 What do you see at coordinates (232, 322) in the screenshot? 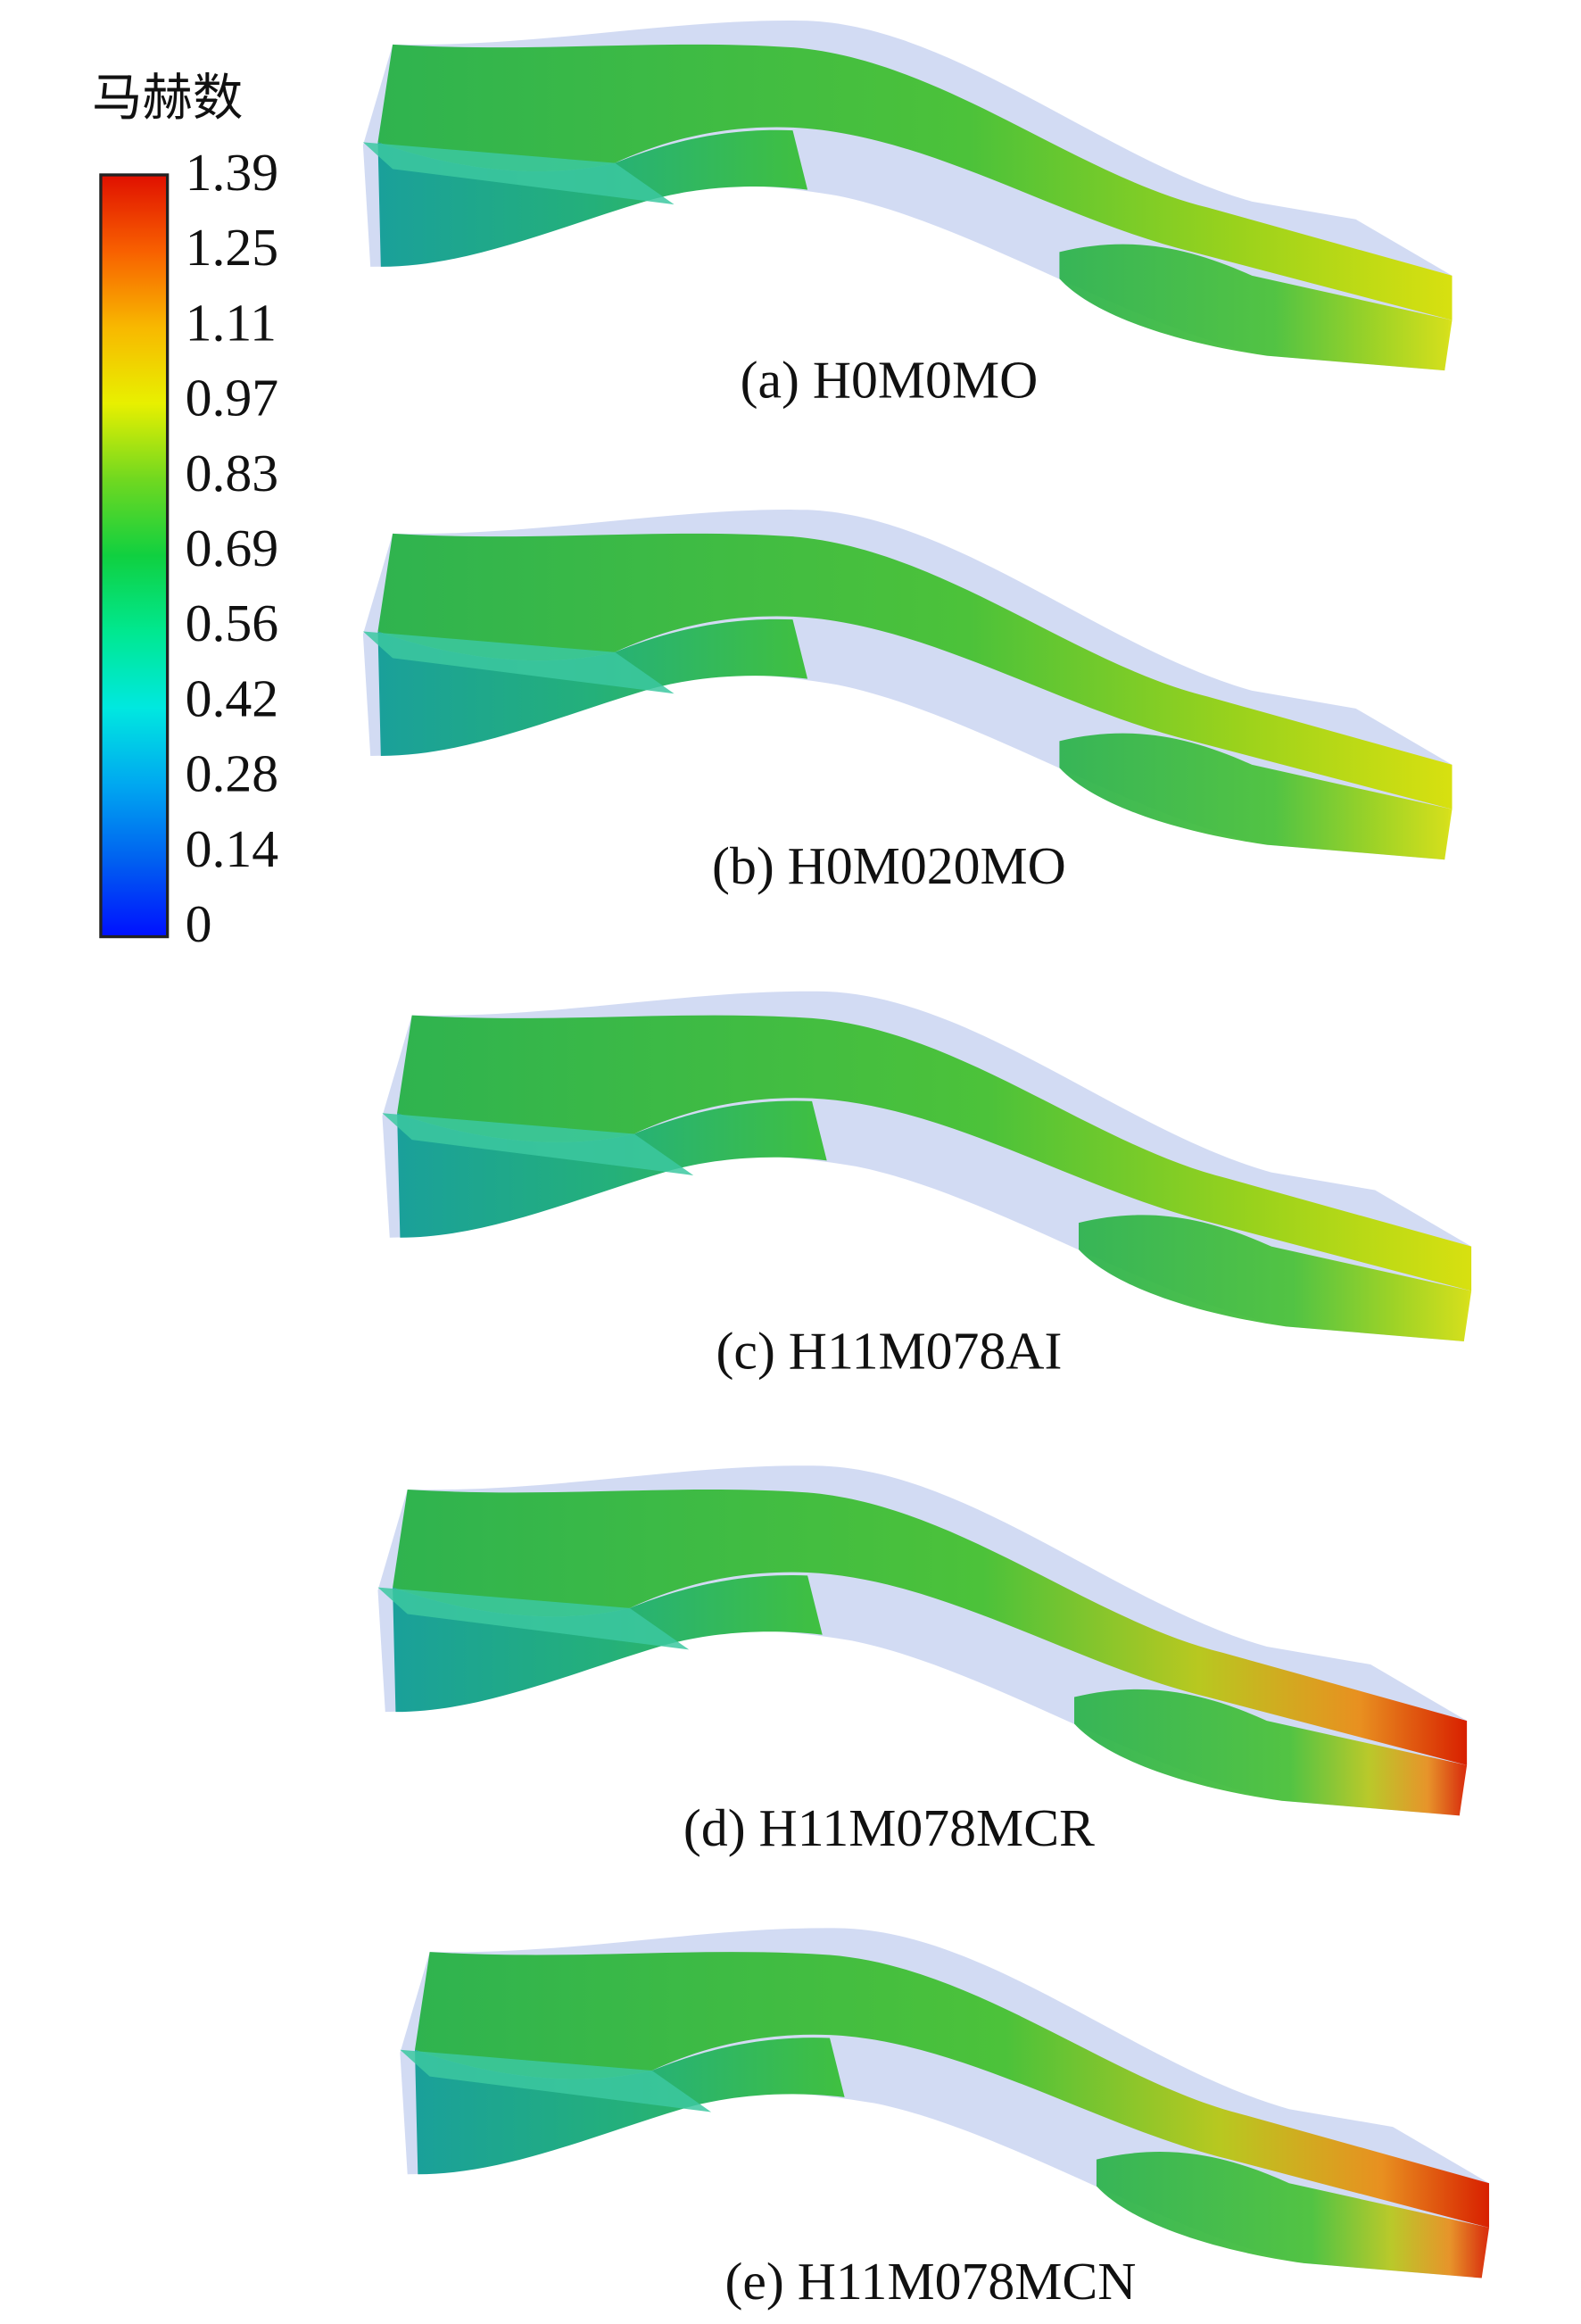
I see `colorbar-tick-label: 1.11` at bounding box center [232, 322].